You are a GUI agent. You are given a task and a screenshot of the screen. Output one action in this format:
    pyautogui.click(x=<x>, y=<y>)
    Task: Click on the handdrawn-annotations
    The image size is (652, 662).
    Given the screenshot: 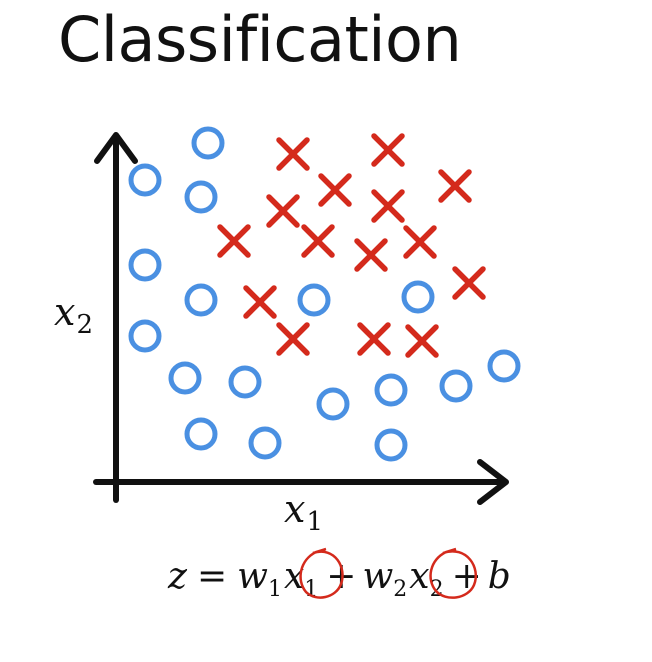 What is the action you would take?
    pyautogui.click(x=388, y=573)
    